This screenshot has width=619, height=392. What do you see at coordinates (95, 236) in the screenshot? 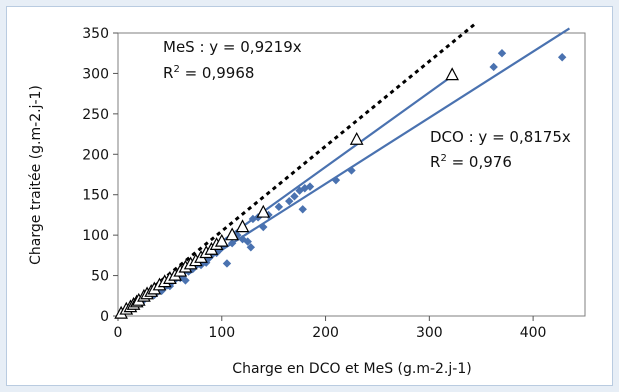
I see `y-tick-label: 100` at bounding box center [95, 236].